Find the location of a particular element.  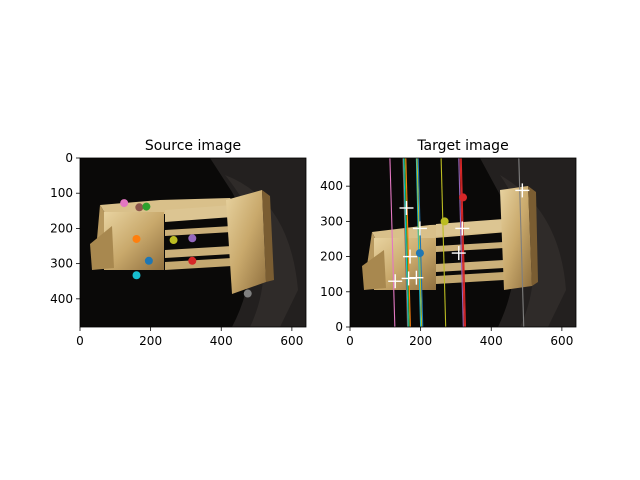

target-x-tick-label: 400 is located at coordinates (491, 341).